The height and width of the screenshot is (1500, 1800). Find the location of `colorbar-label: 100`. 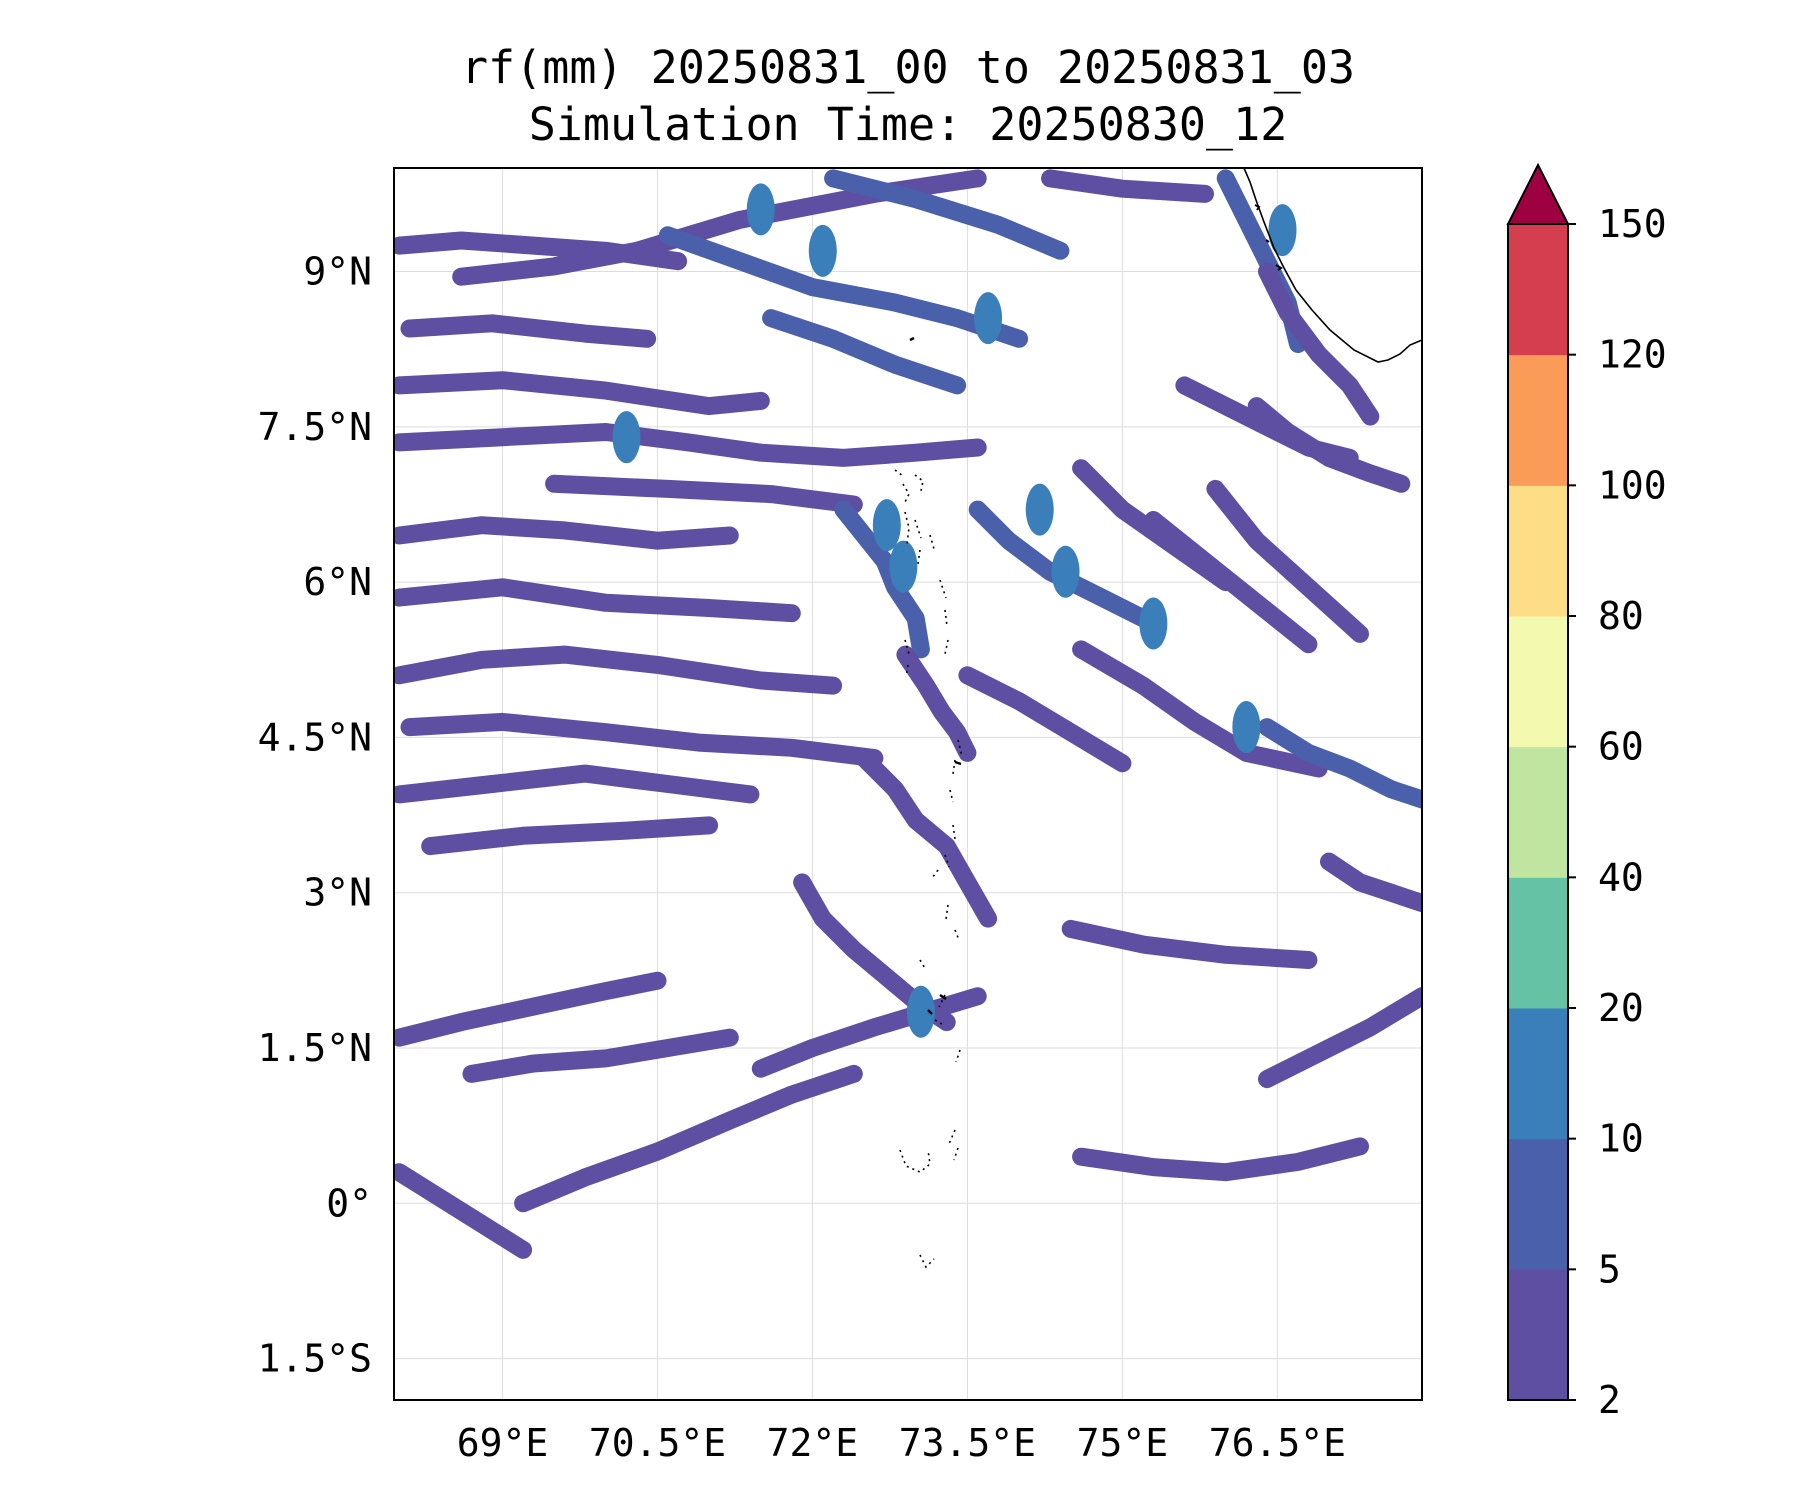

colorbar-label: 100 is located at coordinates (1632, 485).